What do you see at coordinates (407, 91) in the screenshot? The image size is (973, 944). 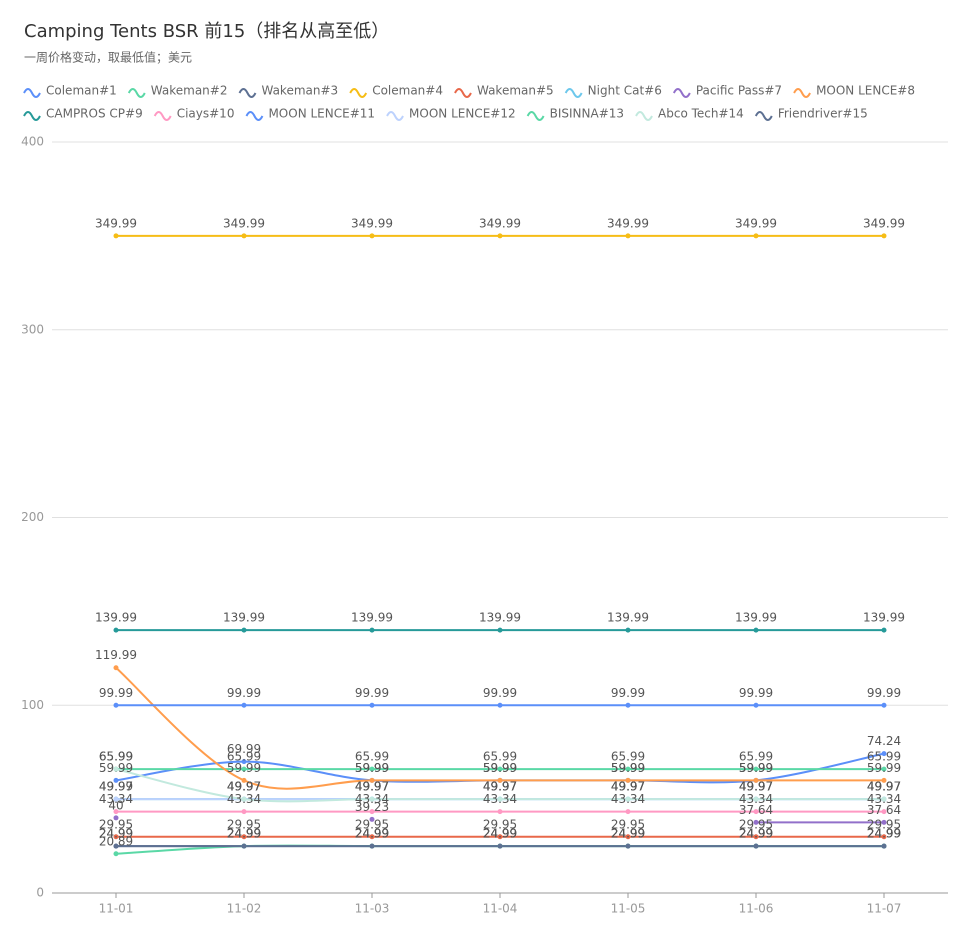 I see `legend-label: Coleman#4` at bounding box center [407, 91].